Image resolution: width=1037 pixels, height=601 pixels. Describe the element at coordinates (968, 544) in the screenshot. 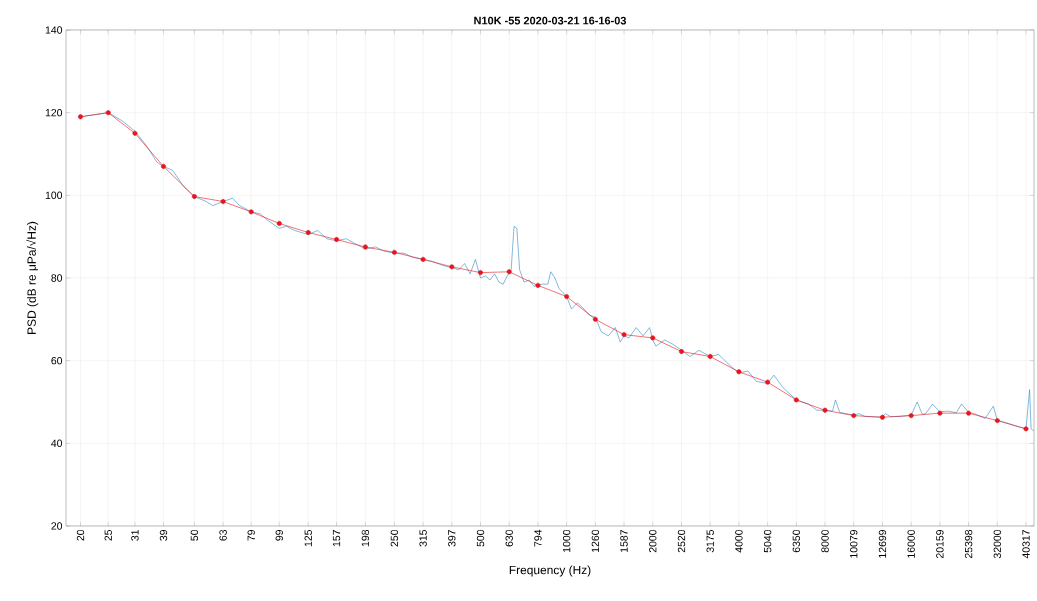

I see `x-tick-label: 25398` at that location.